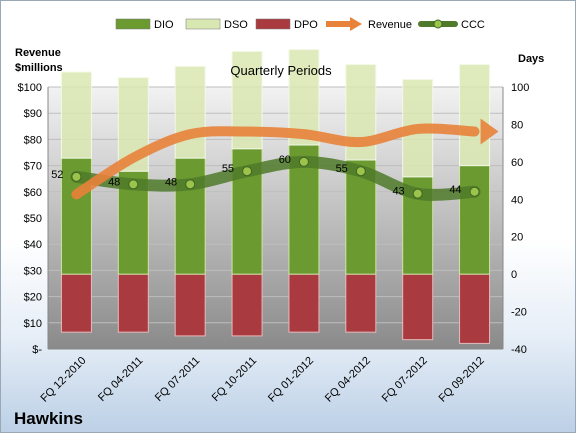 The height and width of the screenshot is (433, 576). Describe the element at coordinates (234, 379) in the screenshot. I see `x-tick-label: FQ 10-2011` at that location.